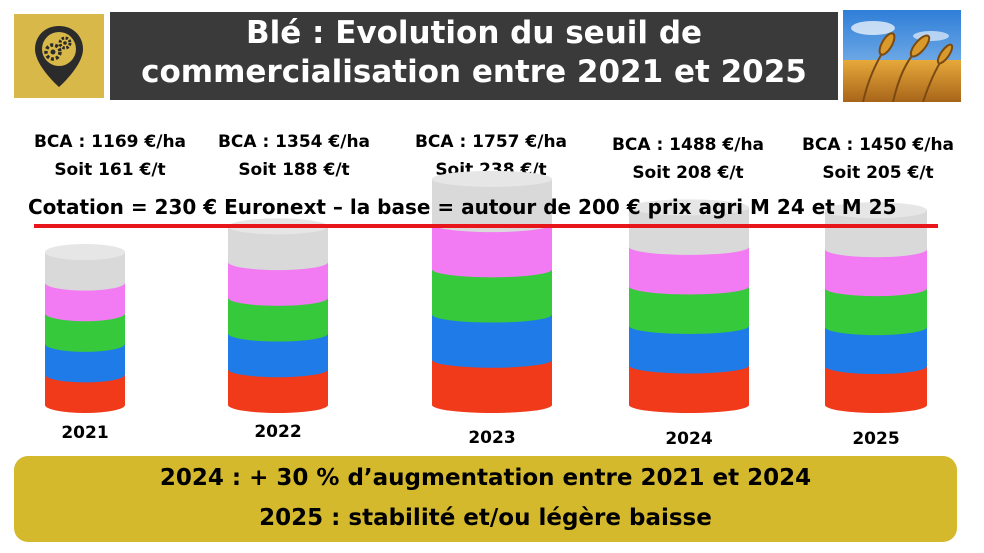 The image size is (984, 553). What do you see at coordinates (875, 439) in the screenshot?
I see `year-label: 2025` at bounding box center [875, 439].